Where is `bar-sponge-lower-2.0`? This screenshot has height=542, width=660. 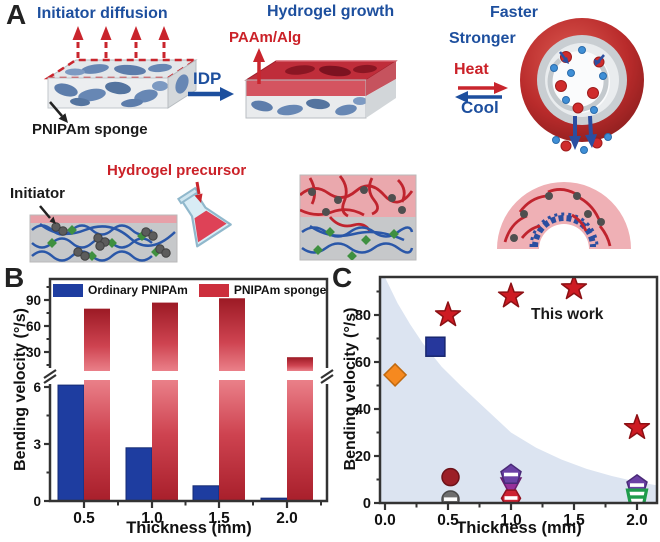 bar-sponge-lower-2.0 is located at coordinates (300, 440).